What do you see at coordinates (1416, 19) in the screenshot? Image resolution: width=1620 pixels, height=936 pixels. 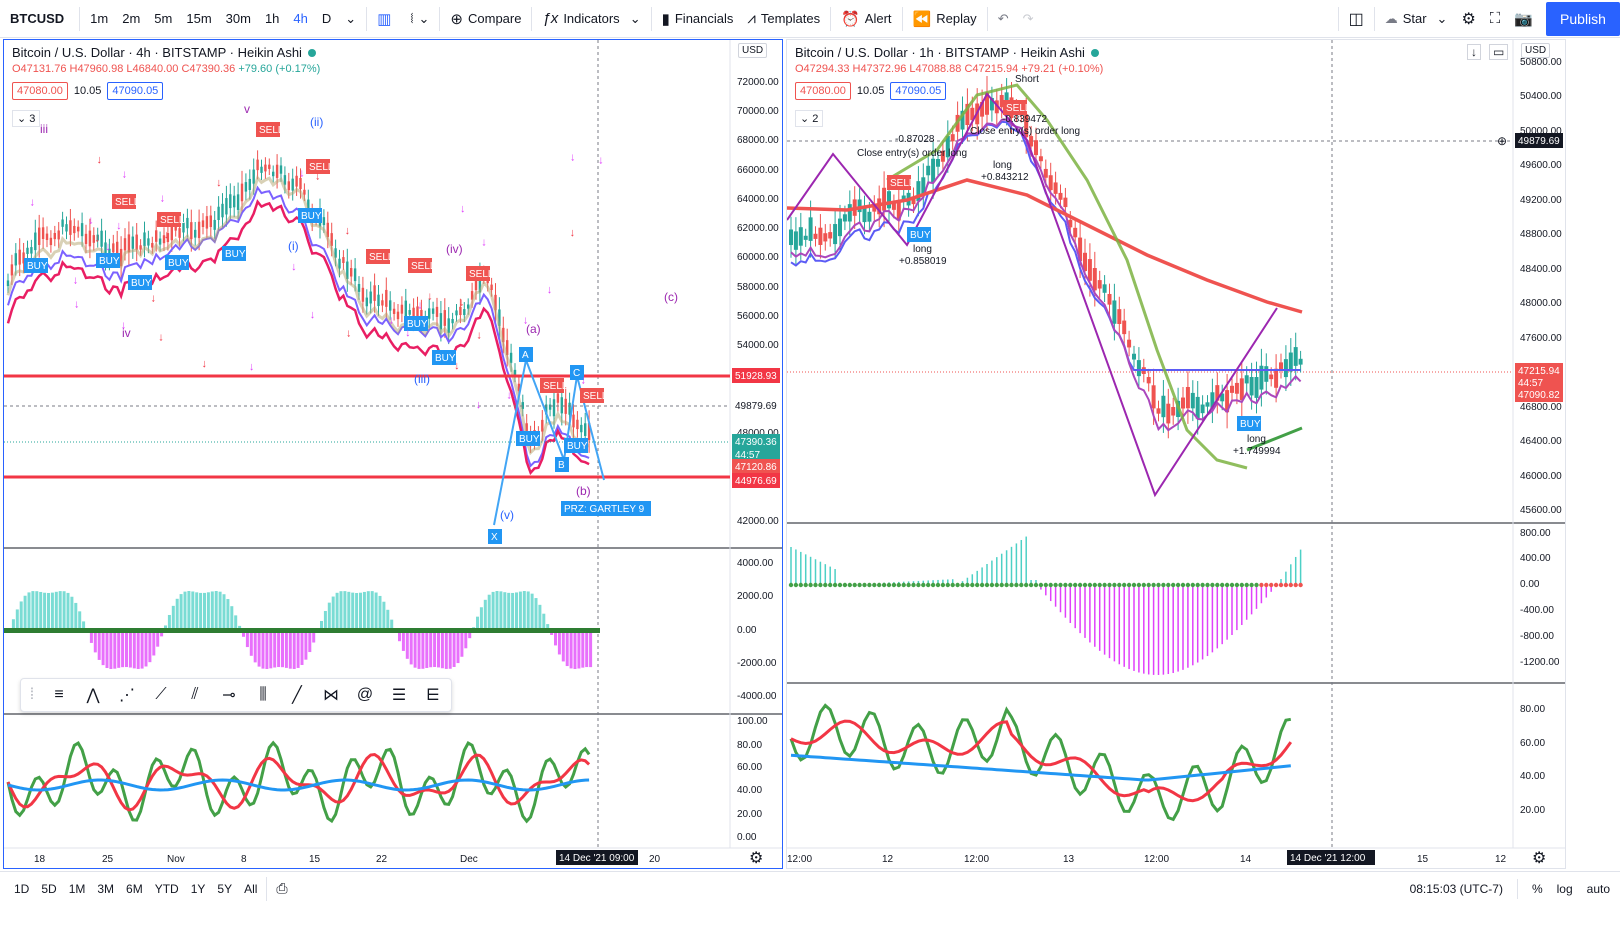 I see `layout-name-button: ☁ Star ⌄` at bounding box center [1416, 19].